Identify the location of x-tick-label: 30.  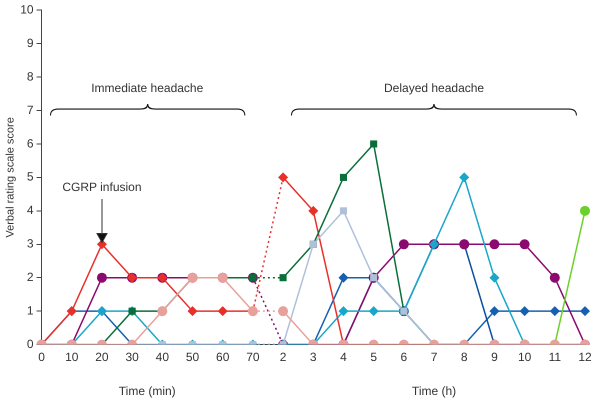
(132, 357).